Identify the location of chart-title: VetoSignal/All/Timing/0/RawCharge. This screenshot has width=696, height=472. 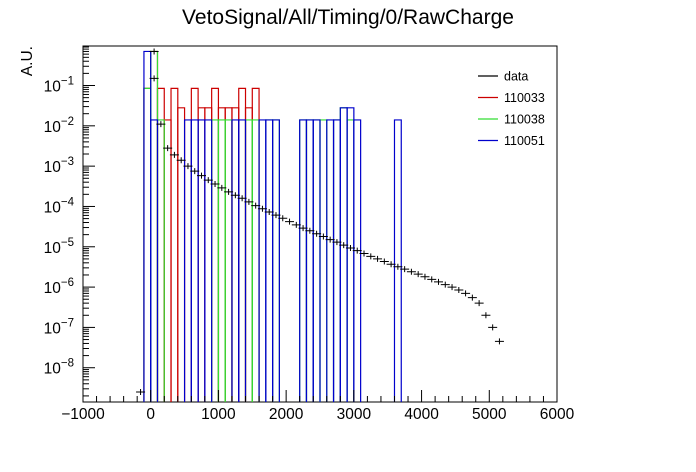
(348, 17).